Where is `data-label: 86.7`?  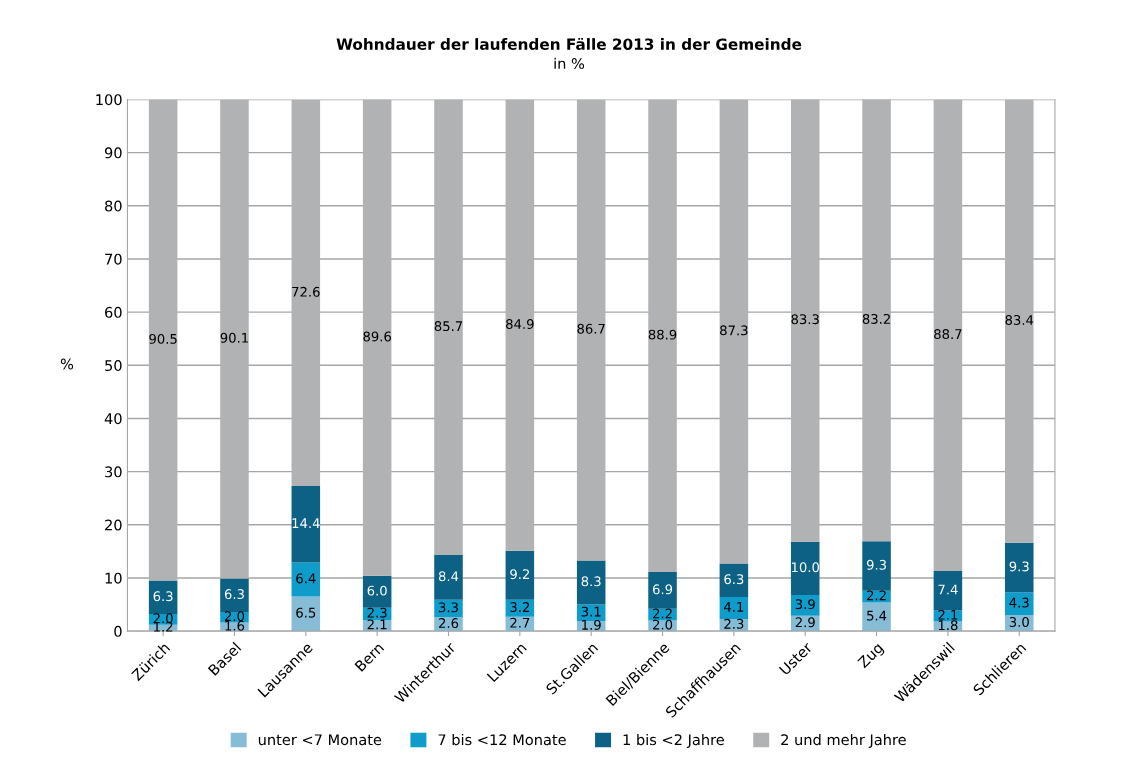
data-label: 86.7 is located at coordinates (591, 328).